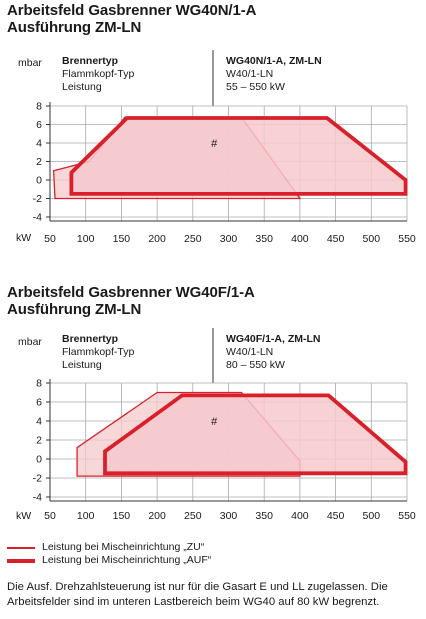 The image size is (426, 619). I want to click on chart1-info-left-2: Leistung, so click(82, 87).